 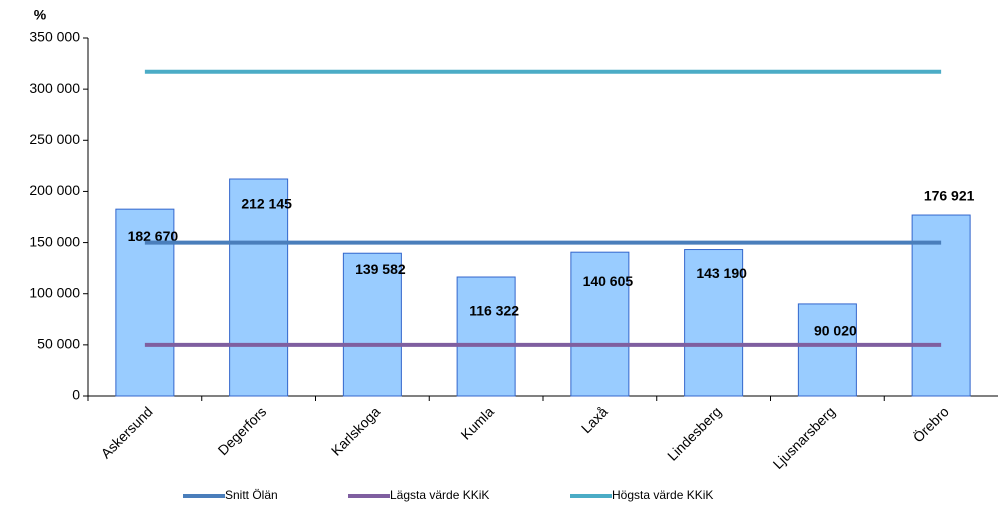 I want to click on data-label: 139 582, so click(x=380, y=269).